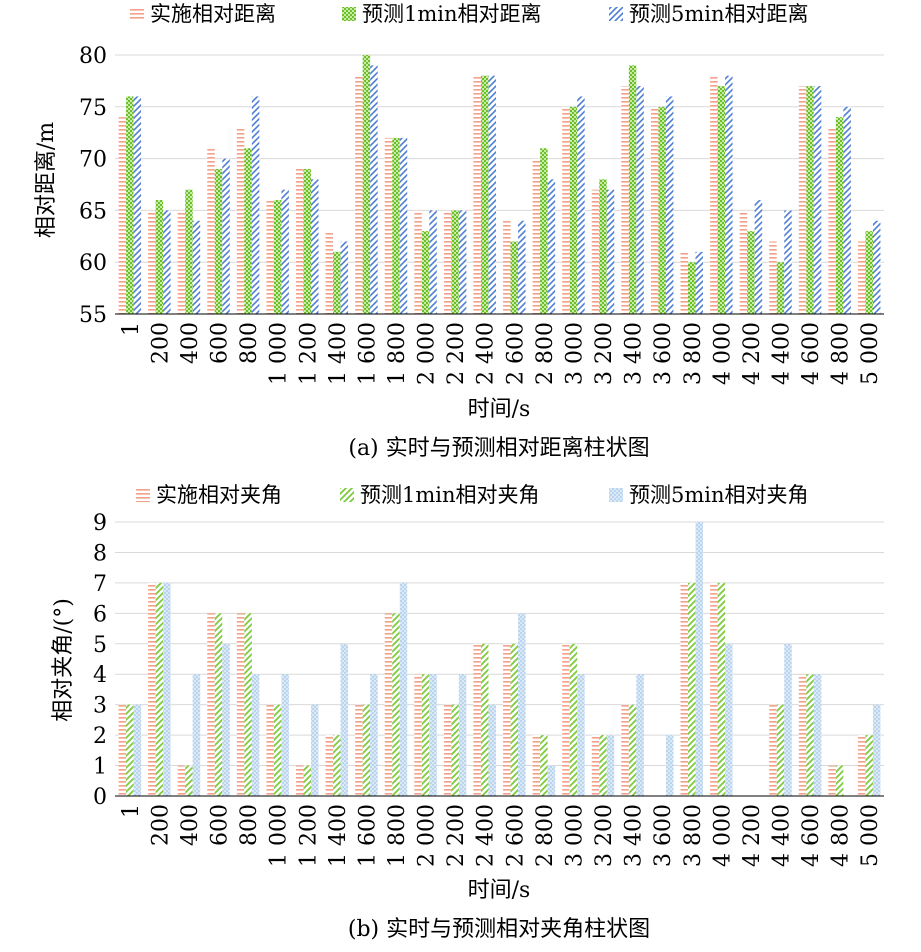  Describe the element at coordinates (131, 811) in the screenshot. I see `x-tick-label: 1` at that location.